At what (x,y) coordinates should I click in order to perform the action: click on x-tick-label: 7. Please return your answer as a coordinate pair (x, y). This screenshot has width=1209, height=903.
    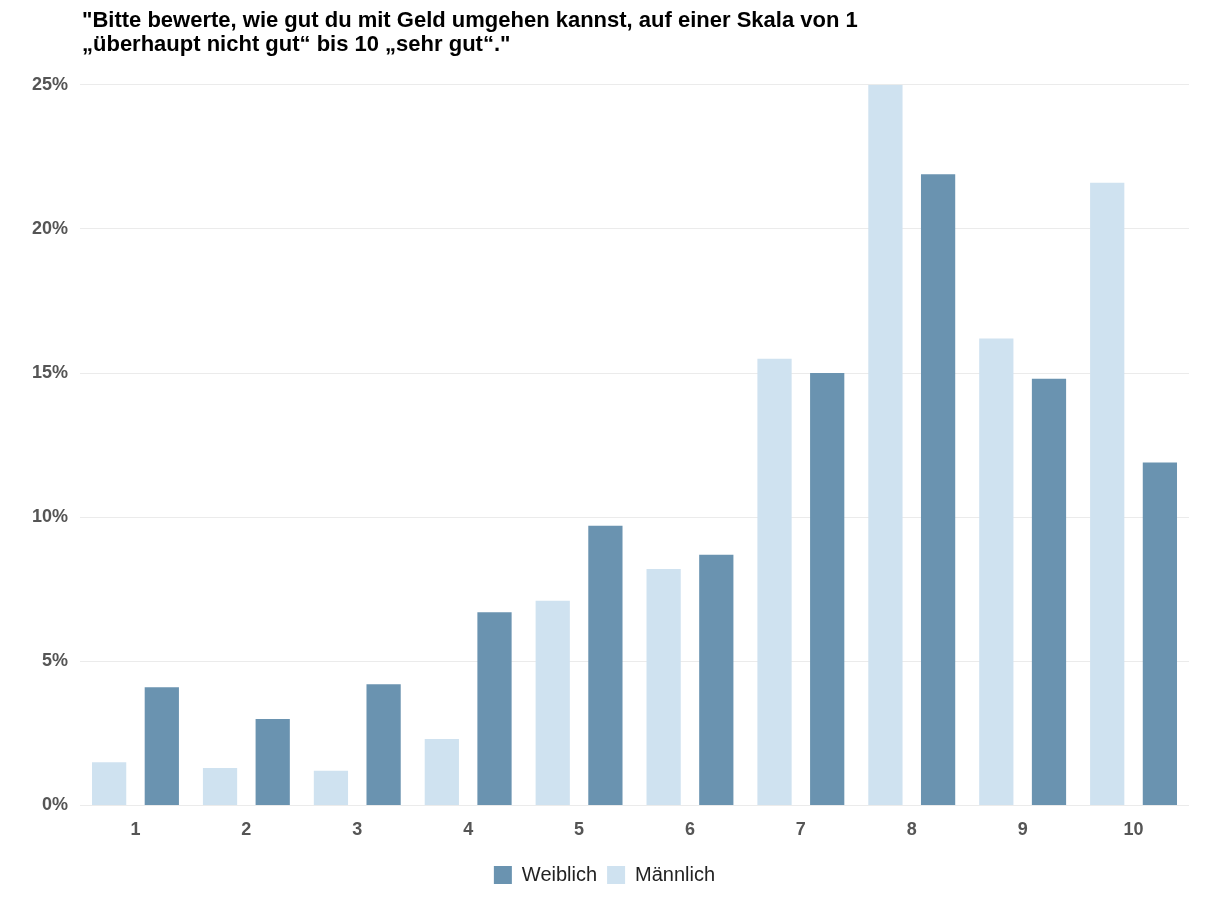
    Looking at the image, I should click on (800, 829).